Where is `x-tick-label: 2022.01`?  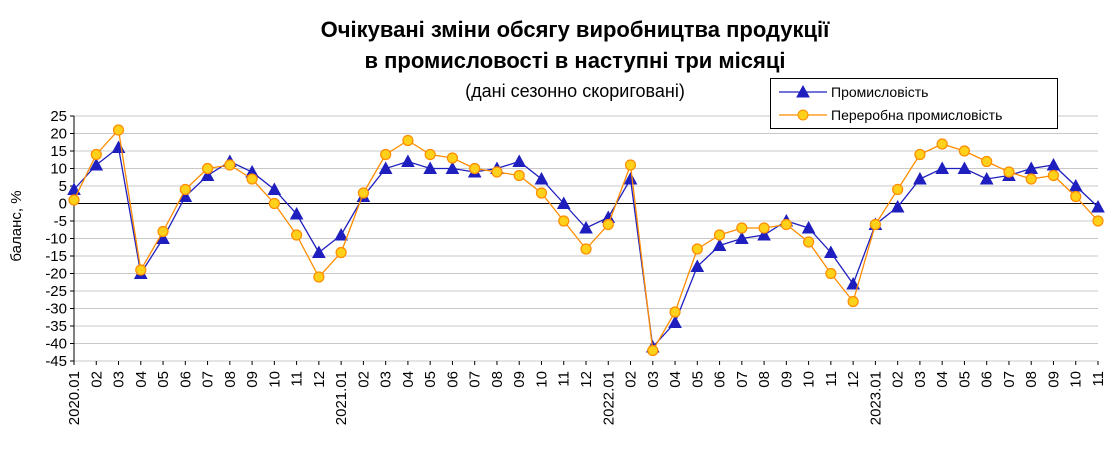
x-tick-label: 2022.01 is located at coordinates (608, 398).